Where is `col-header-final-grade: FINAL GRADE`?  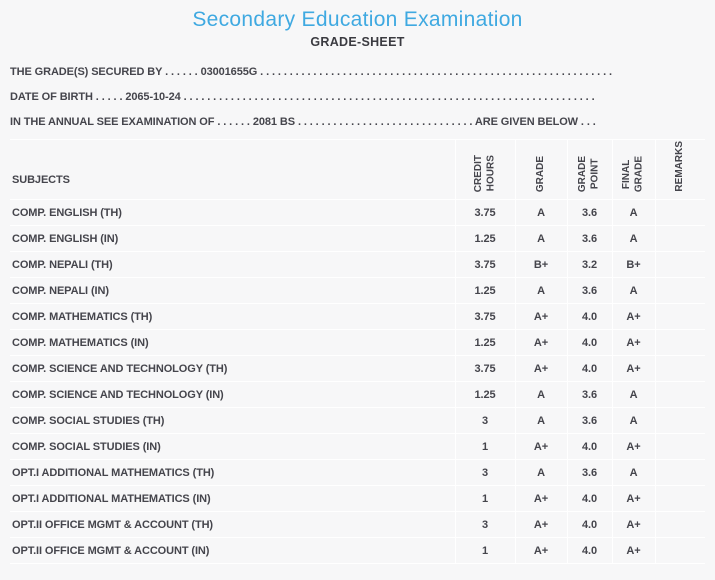 col-header-final-grade: FINAL GRADE is located at coordinates (633, 169).